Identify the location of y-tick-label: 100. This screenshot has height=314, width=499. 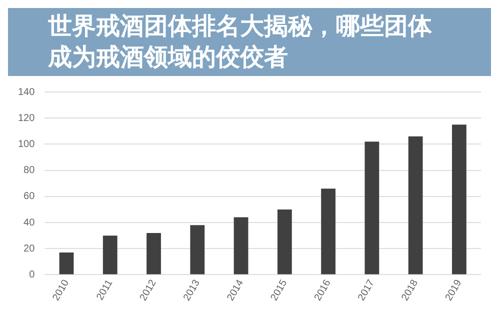
(27, 144).